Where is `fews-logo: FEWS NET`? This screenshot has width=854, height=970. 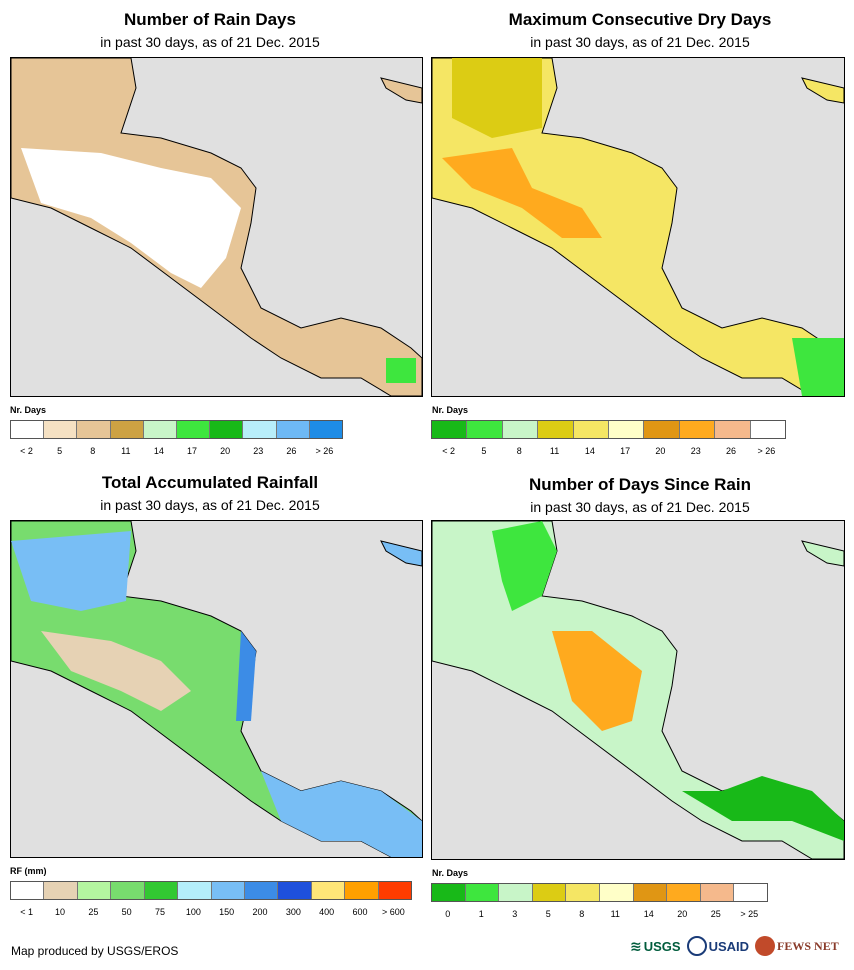
fews-logo: FEWS NET is located at coordinates (797, 946).